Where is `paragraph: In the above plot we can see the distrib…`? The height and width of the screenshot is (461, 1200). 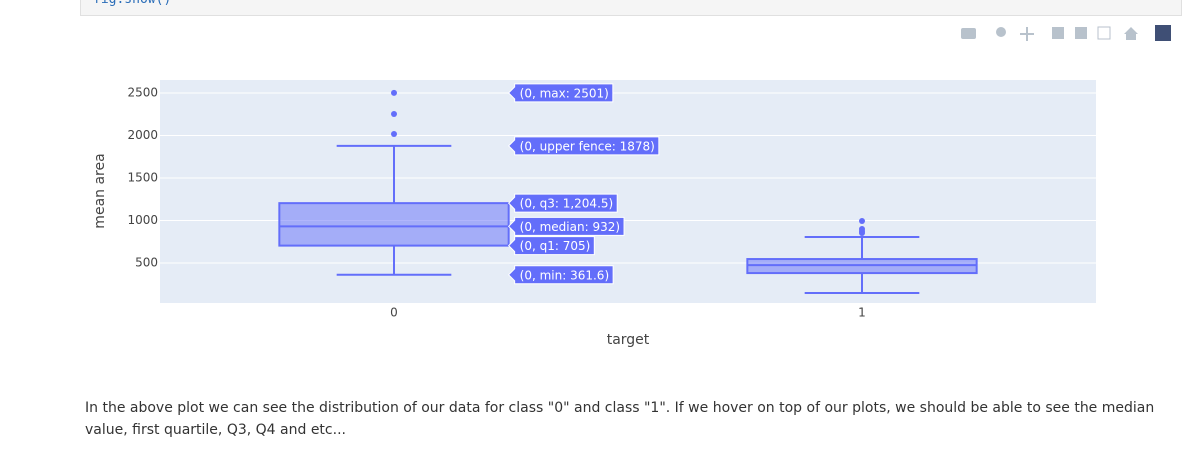 paragraph: In the above plot we can see the distrib… is located at coordinates (620, 419).